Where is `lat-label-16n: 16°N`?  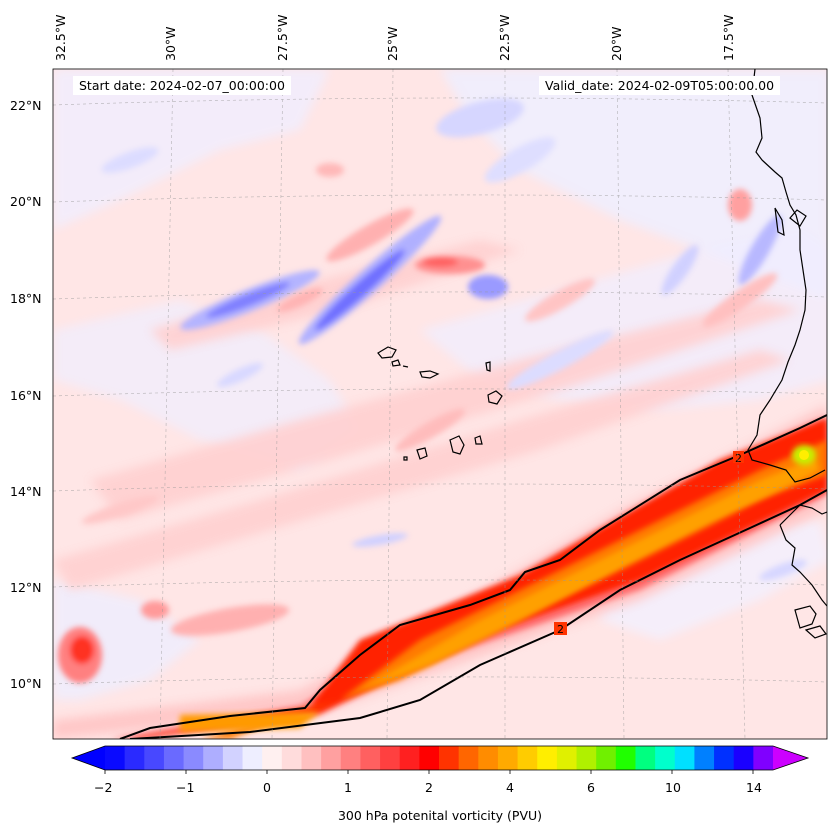 lat-label-16n: 16°N is located at coordinates (26, 395).